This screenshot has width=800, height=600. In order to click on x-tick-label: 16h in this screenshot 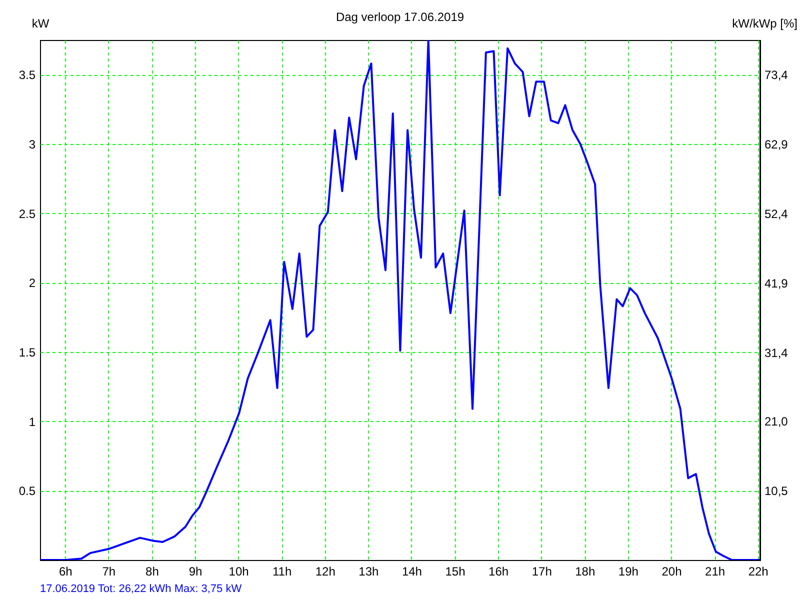, I will do `click(498, 571)`.